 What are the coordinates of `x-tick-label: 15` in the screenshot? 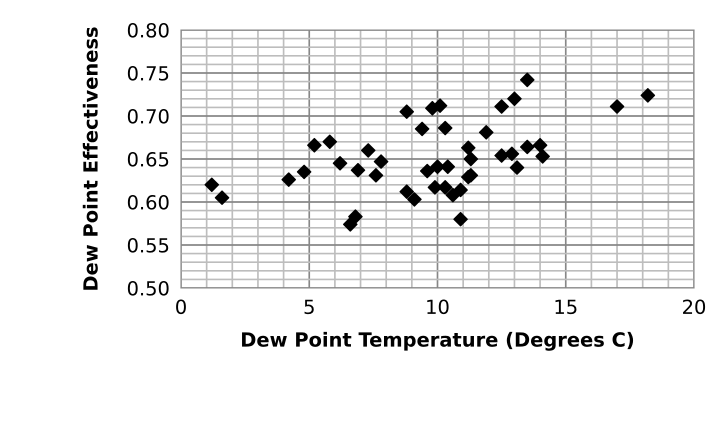 It's located at (566, 307).